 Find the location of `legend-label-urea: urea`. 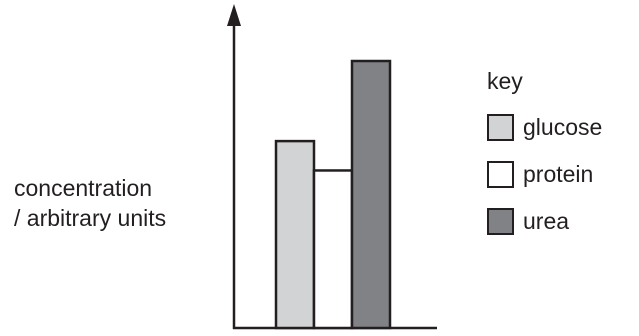

legend-label-urea: urea is located at coordinates (546, 220).